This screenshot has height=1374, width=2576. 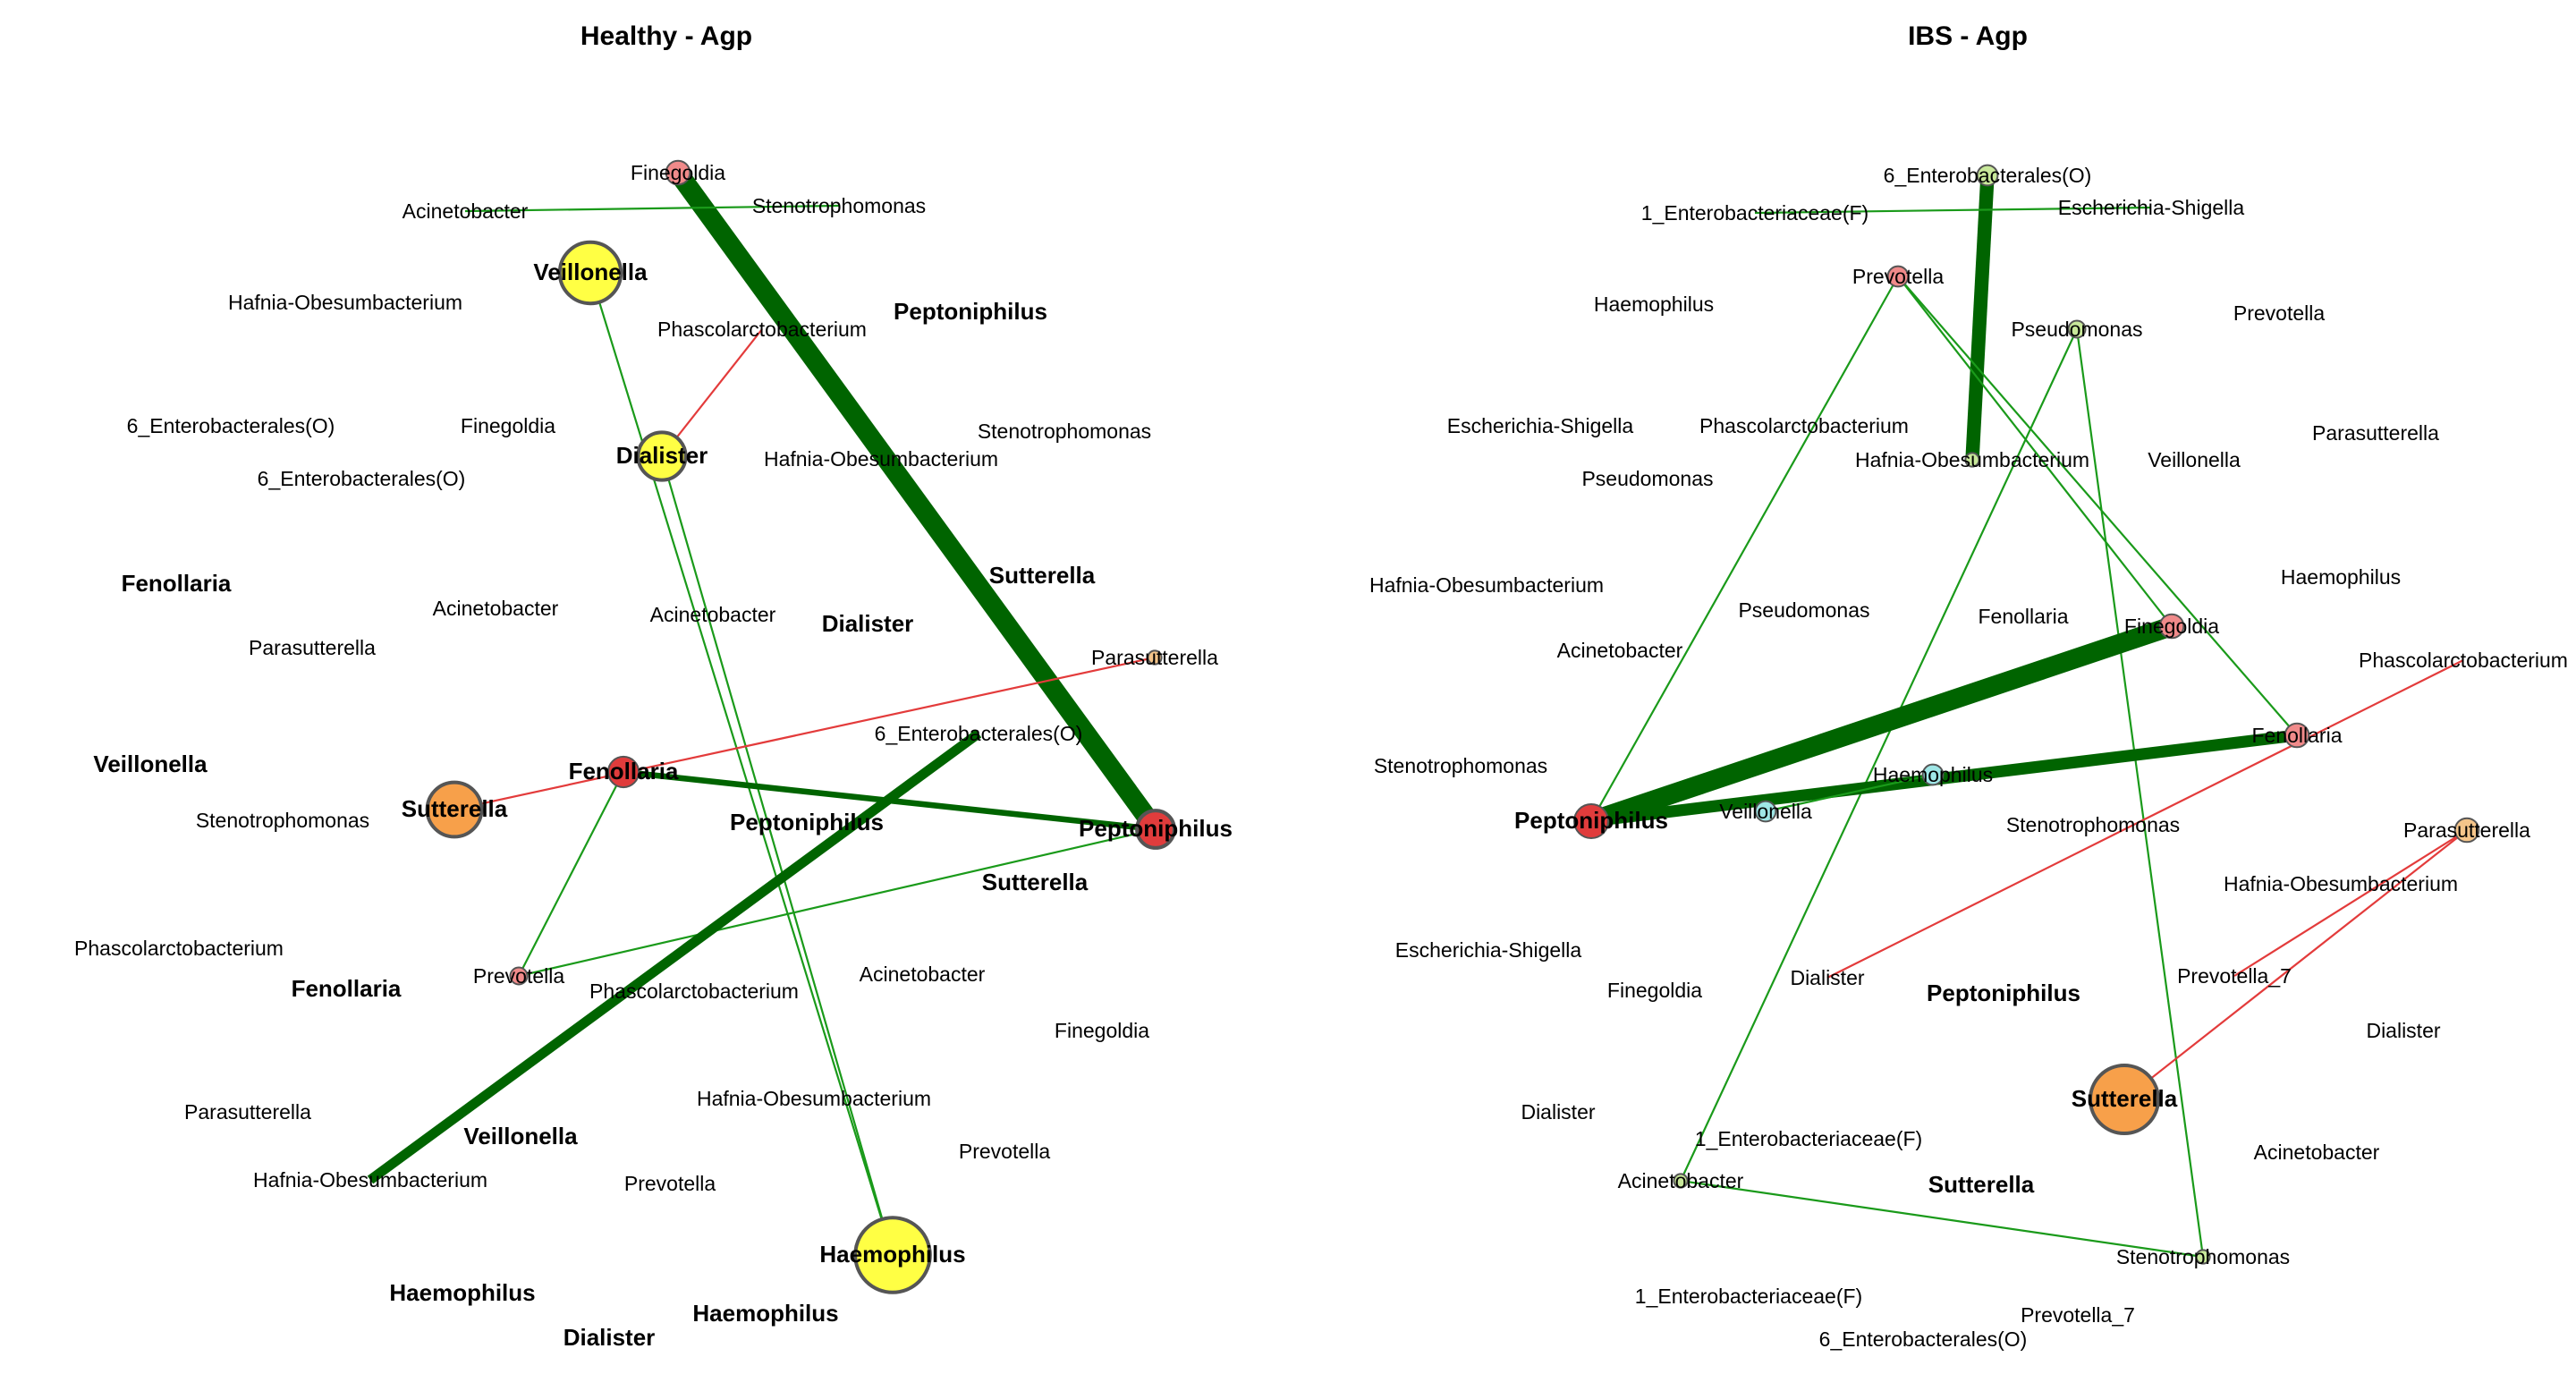 I want to click on edge-n_ent-n_hafb, so click(x=674, y=956).